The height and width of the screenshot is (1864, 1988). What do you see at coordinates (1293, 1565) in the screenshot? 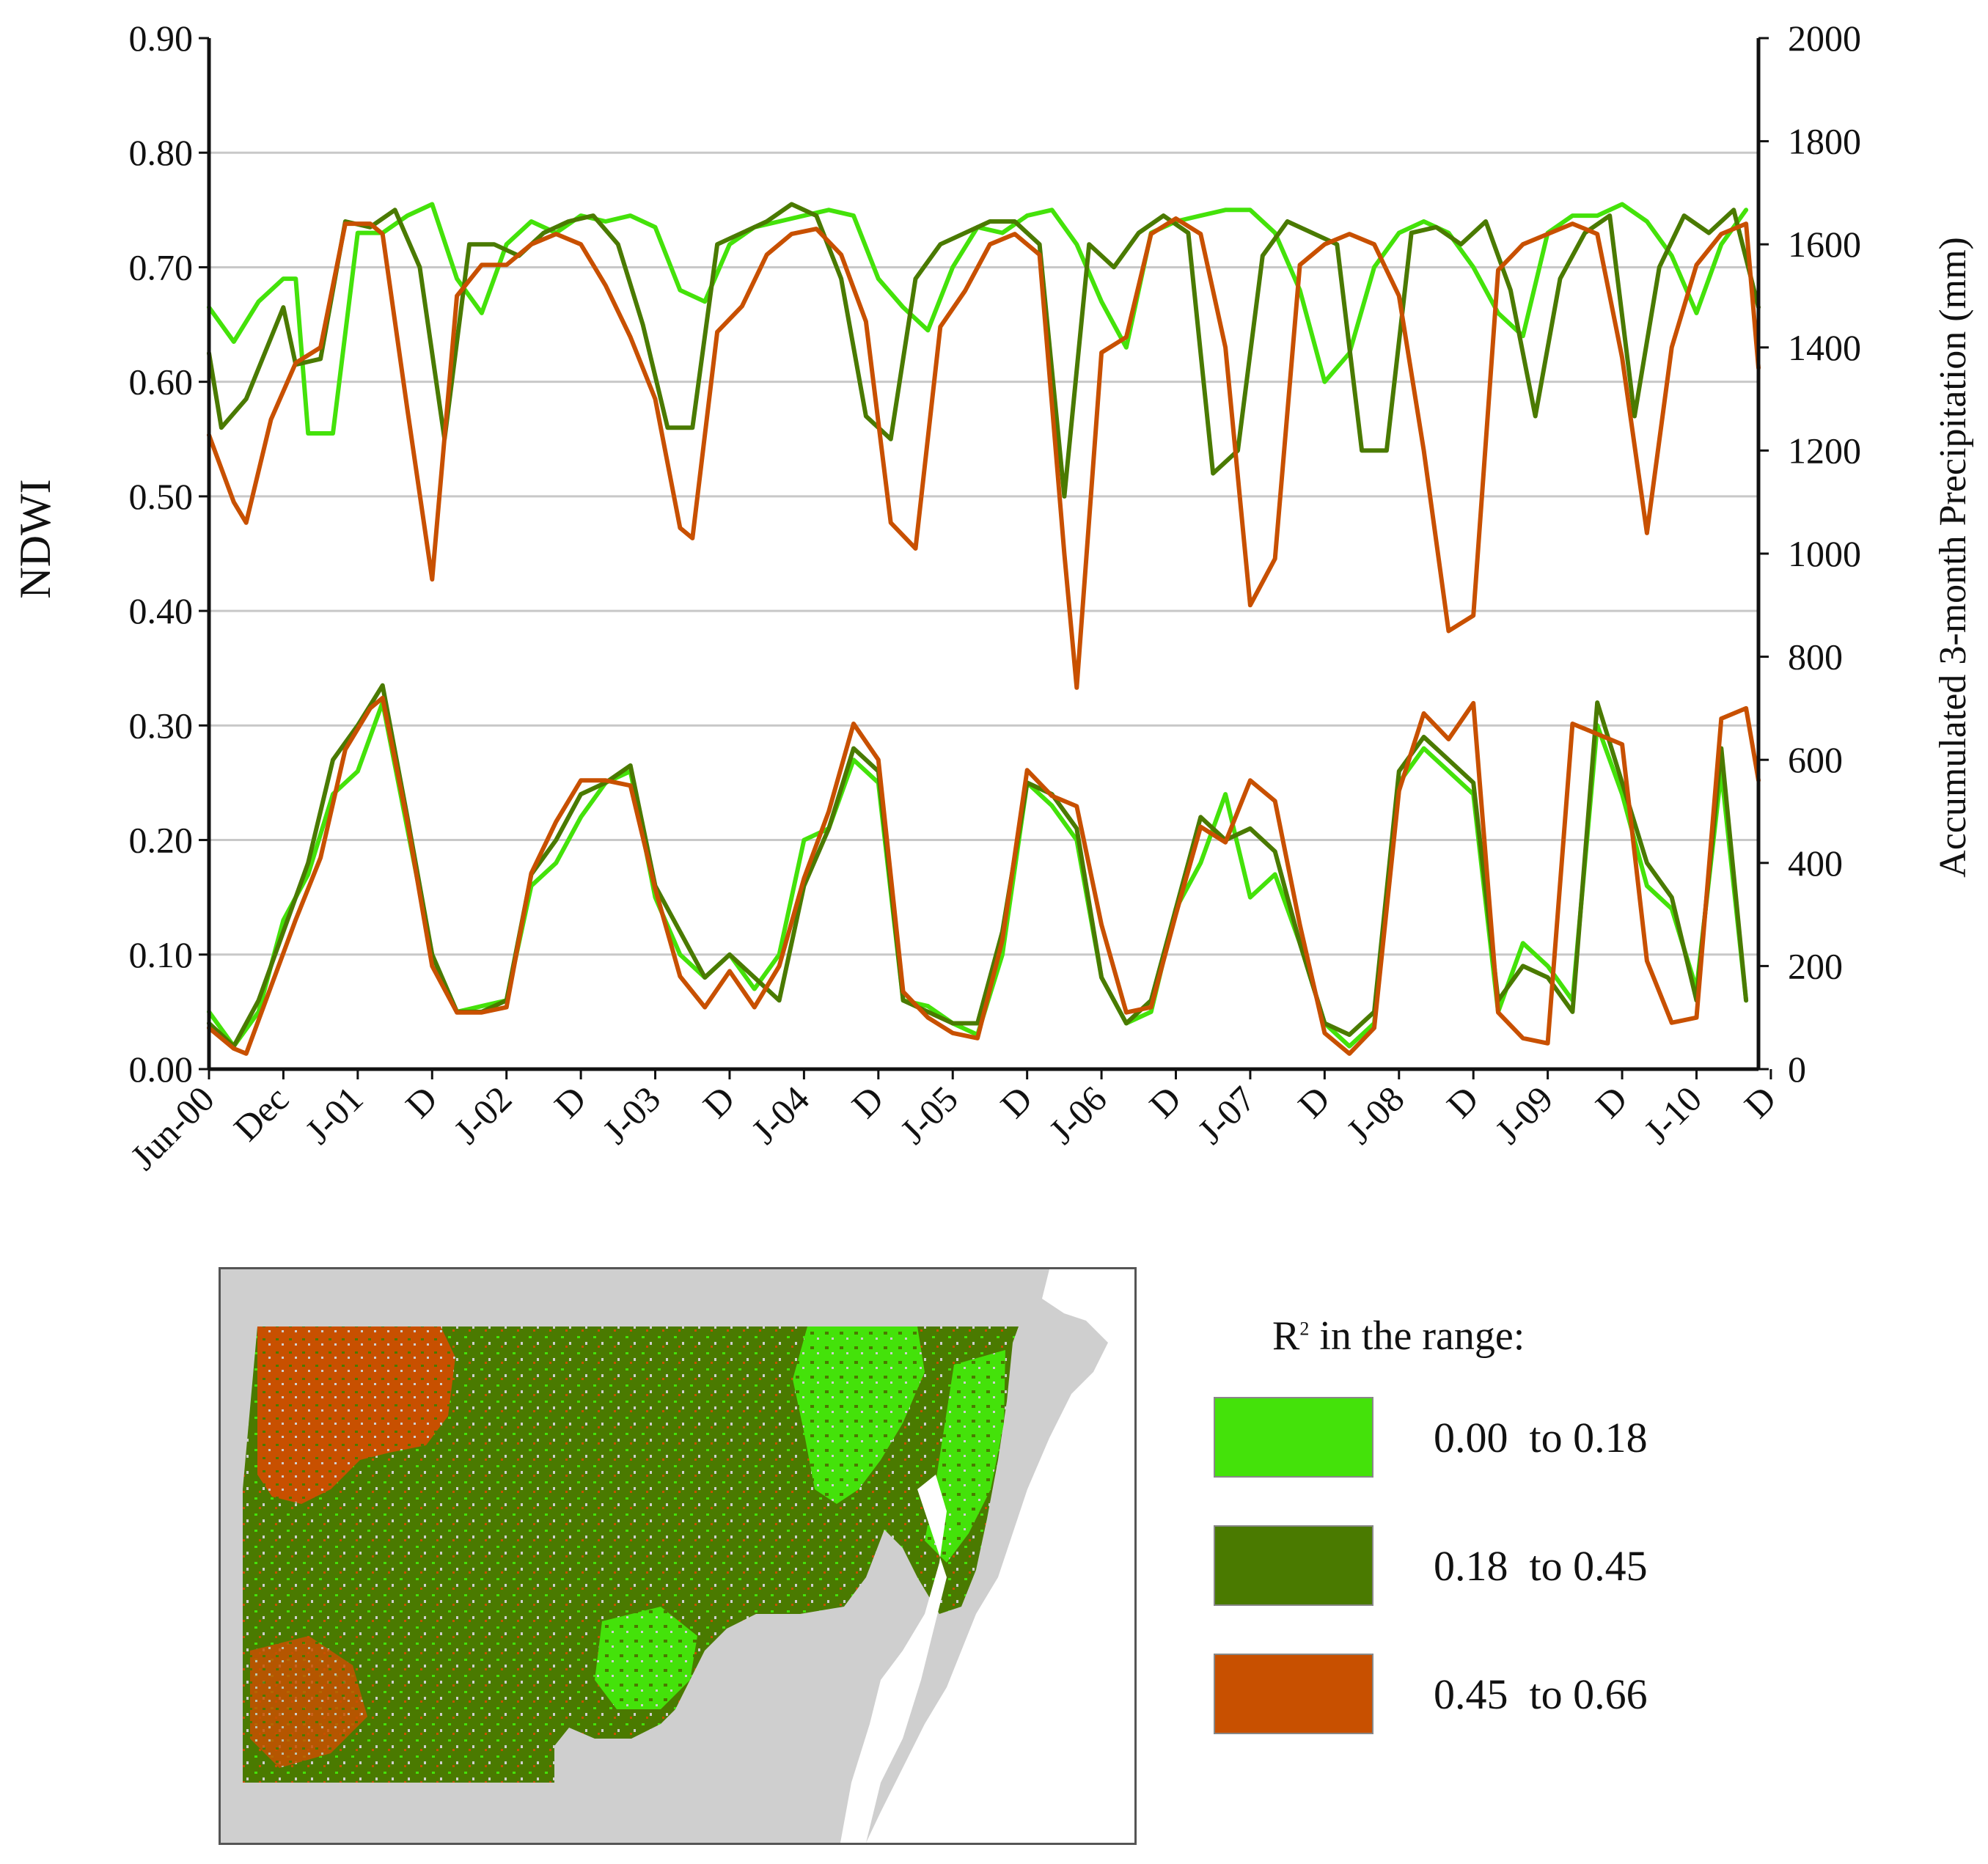
I see `legend-swatch-mid` at bounding box center [1293, 1565].